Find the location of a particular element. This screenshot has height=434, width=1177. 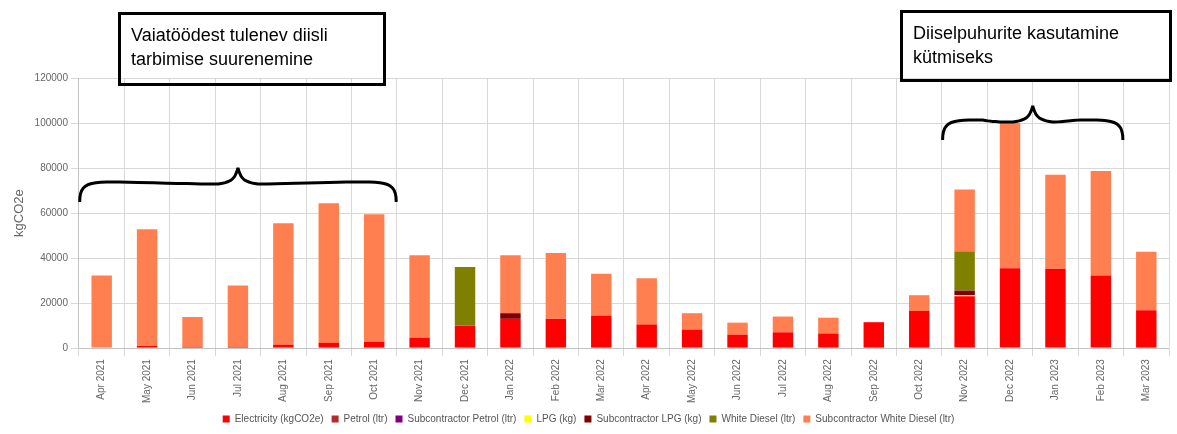

y-tick-label: 120000 is located at coordinates (51, 77).